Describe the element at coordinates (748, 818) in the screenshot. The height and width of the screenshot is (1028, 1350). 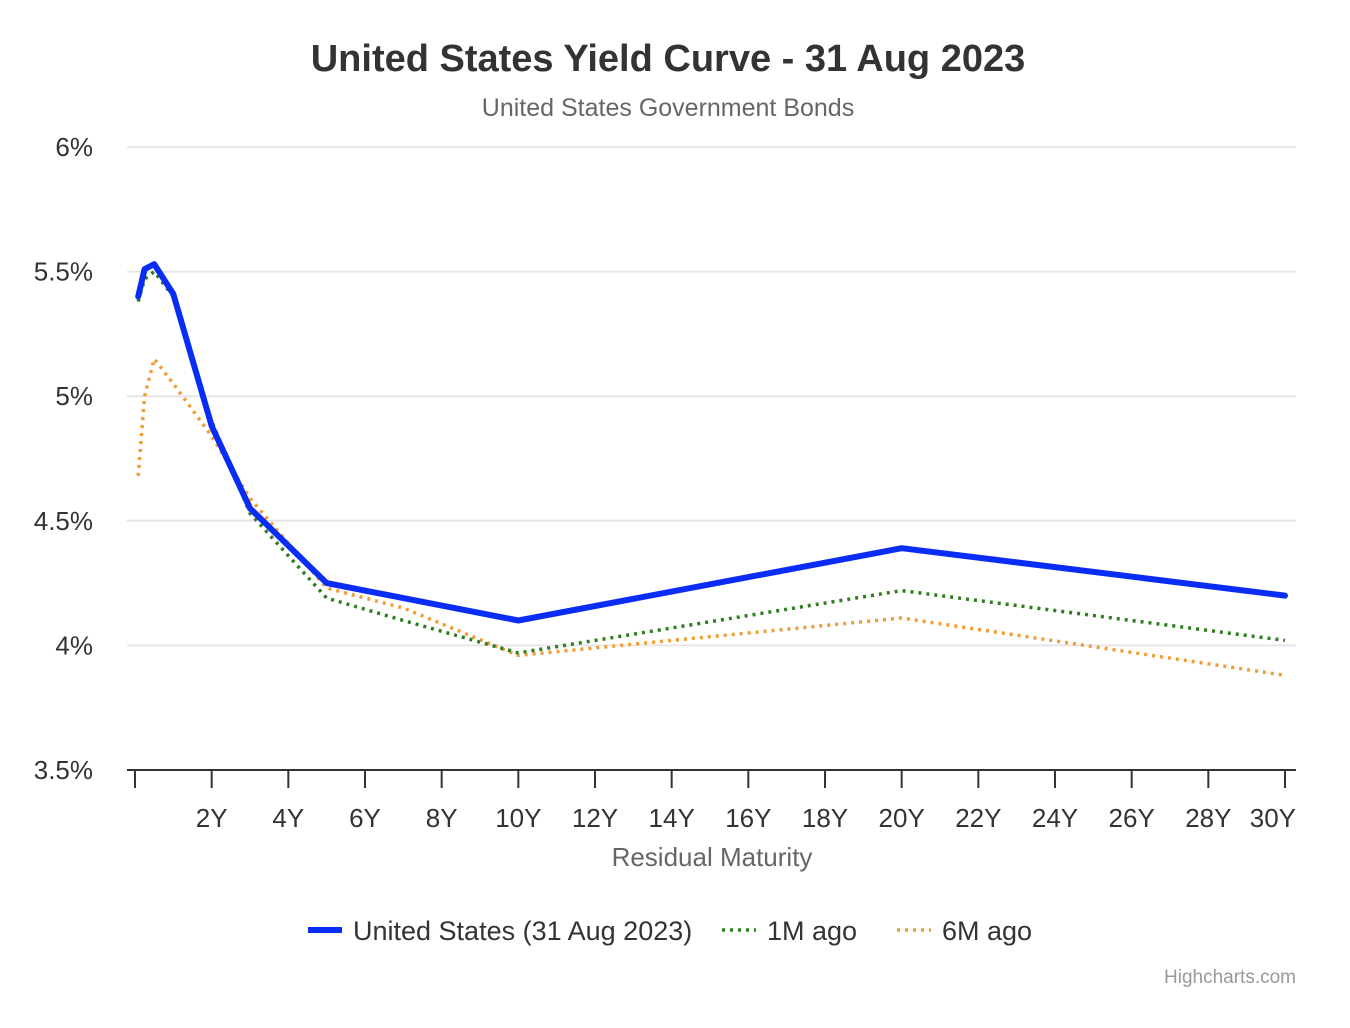
I see `x-tick-label: 16Y` at that location.